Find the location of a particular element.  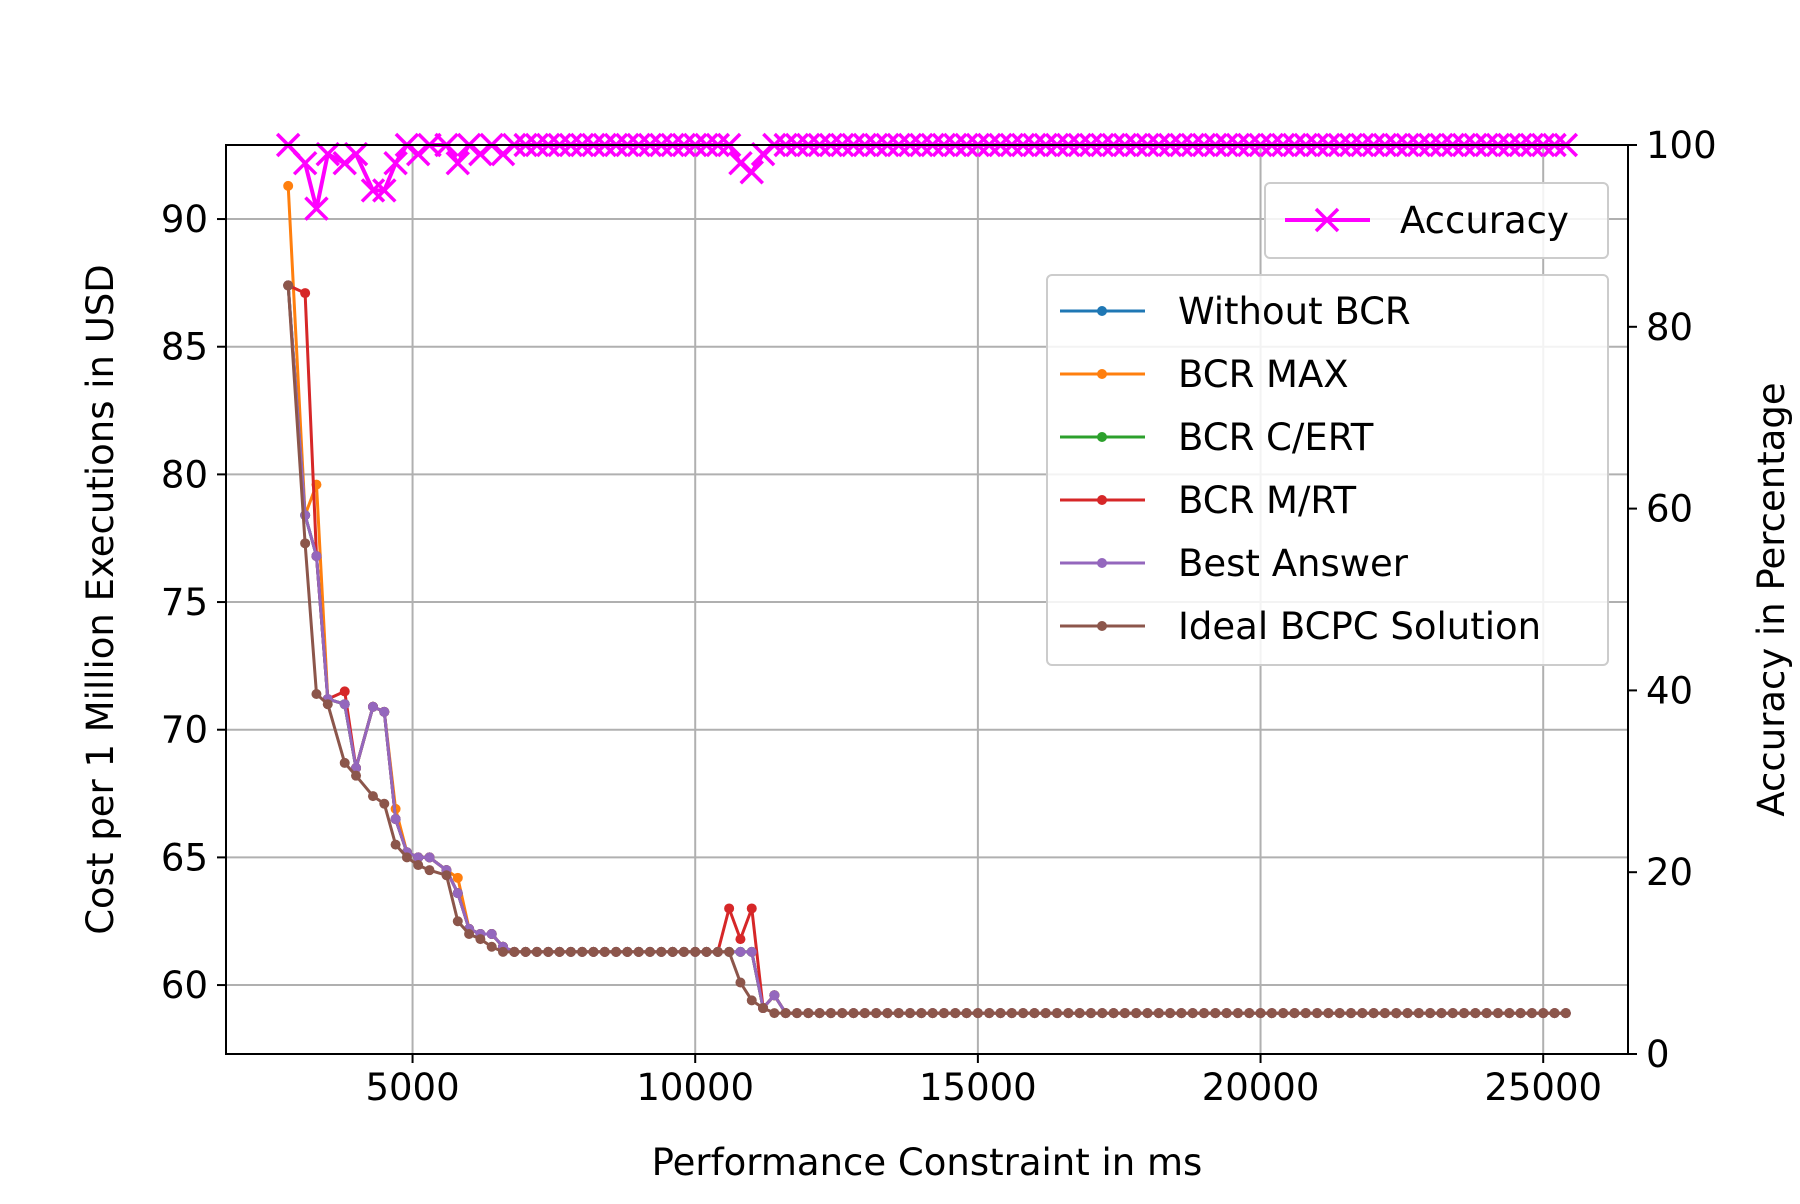

legend-secondary: Accuracy is located at coordinates (1436, 220).